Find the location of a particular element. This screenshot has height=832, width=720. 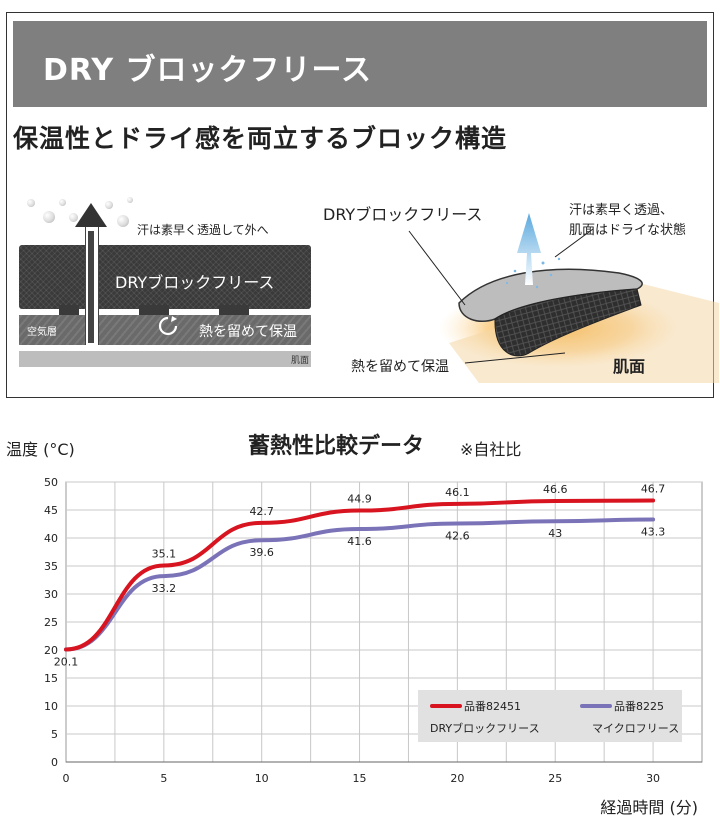

x-tick-label: 0 is located at coordinates (66, 778).